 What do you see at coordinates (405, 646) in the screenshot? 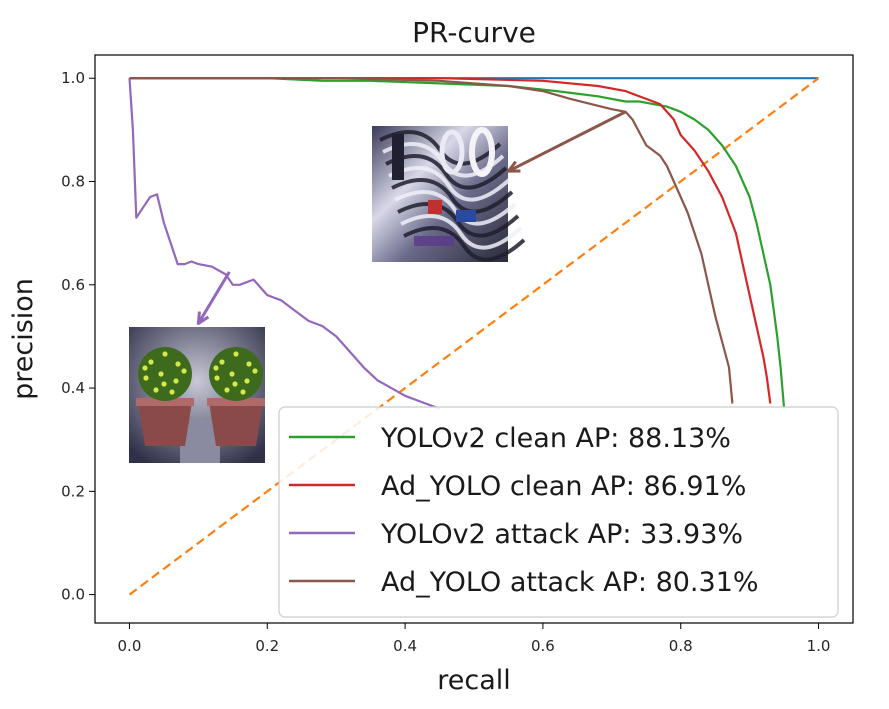
I see `x-tick-label: 0.4` at bounding box center [405, 646].